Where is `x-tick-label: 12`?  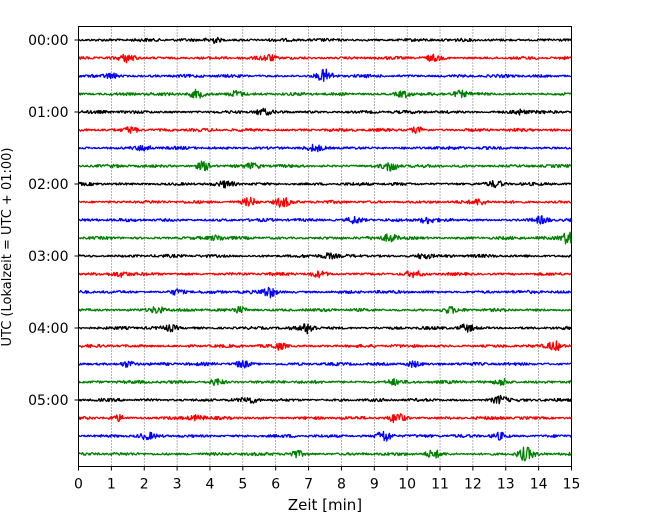
x-tick-label: 12 is located at coordinates (473, 485).